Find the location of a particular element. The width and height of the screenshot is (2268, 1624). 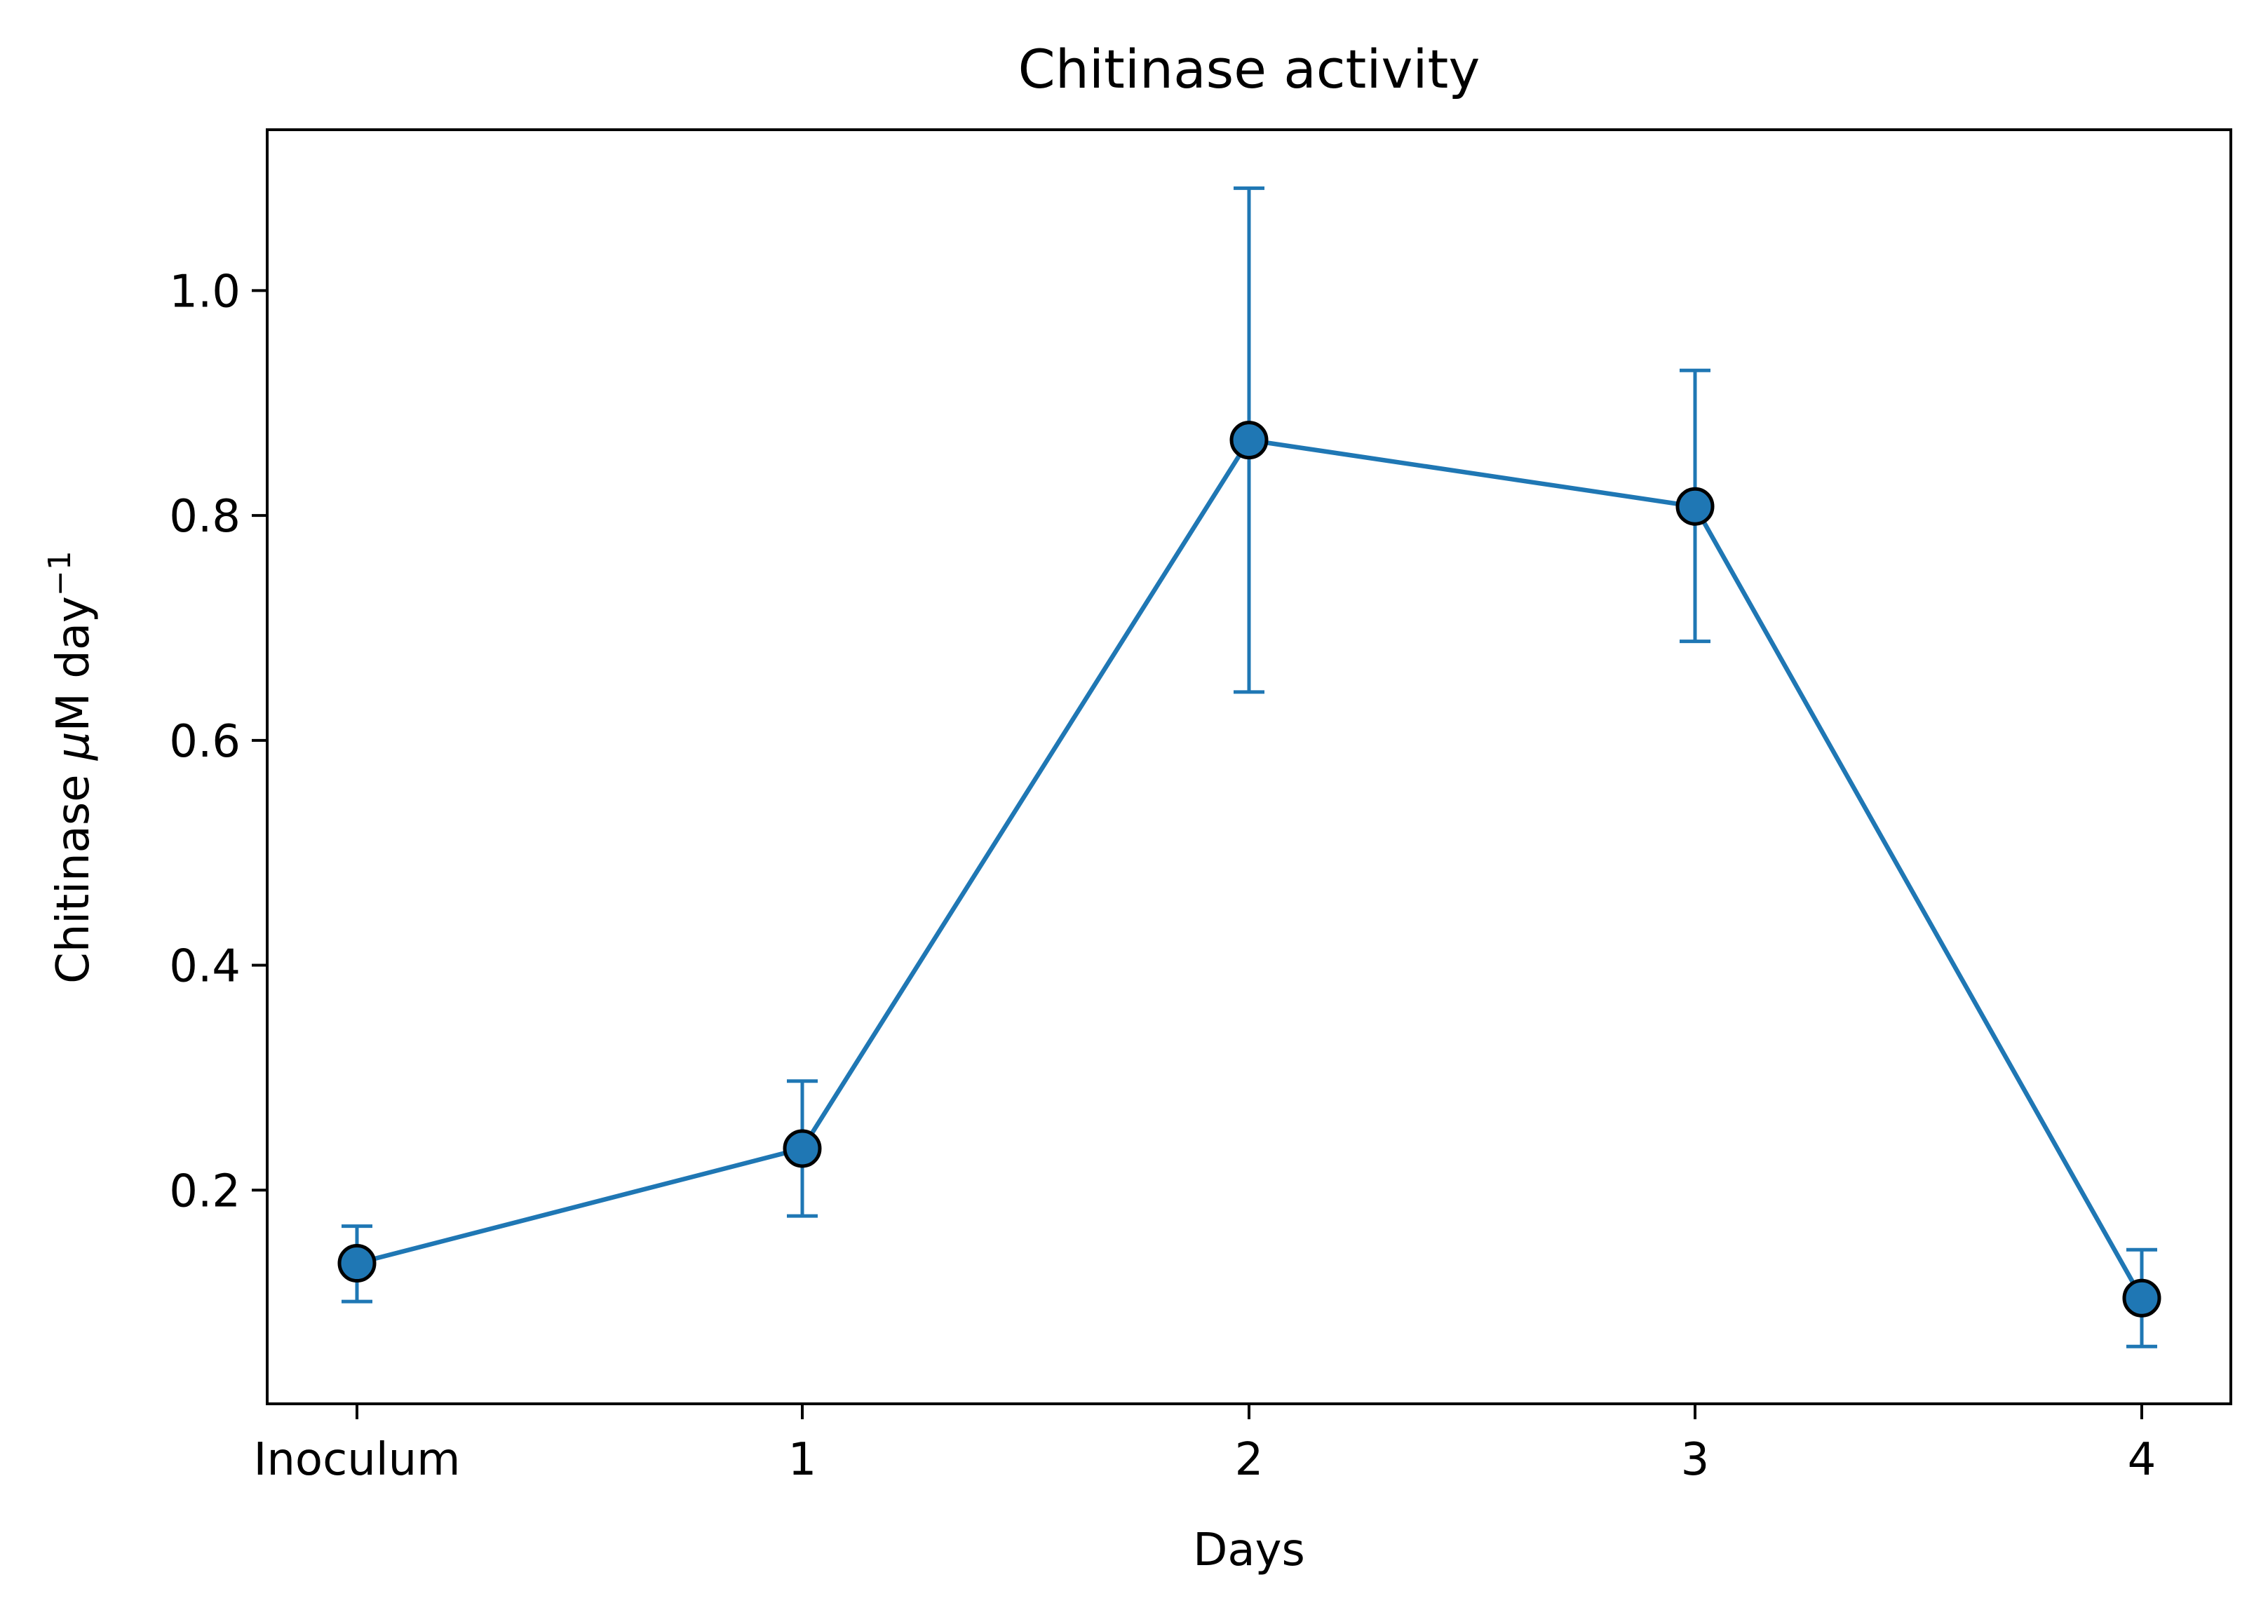

x-axis: Inoculum 1 2 3 4 is located at coordinates (1204, 1445).